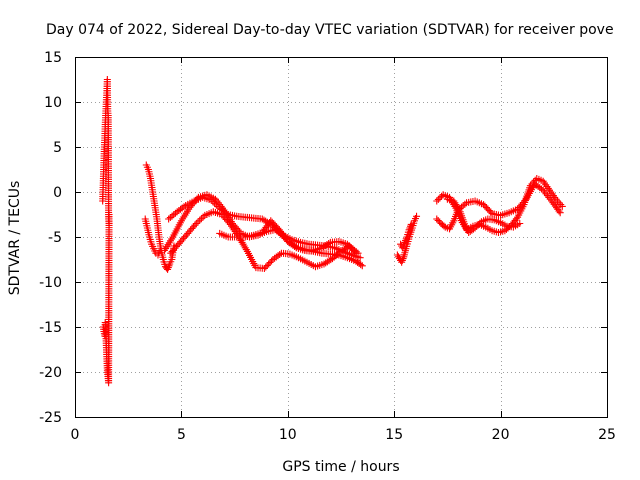 The height and width of the screenshot is (480, 640). Describe the element at coordinates (50, 328) in the screenshot. I see `y-tick-label: -15` at that location.